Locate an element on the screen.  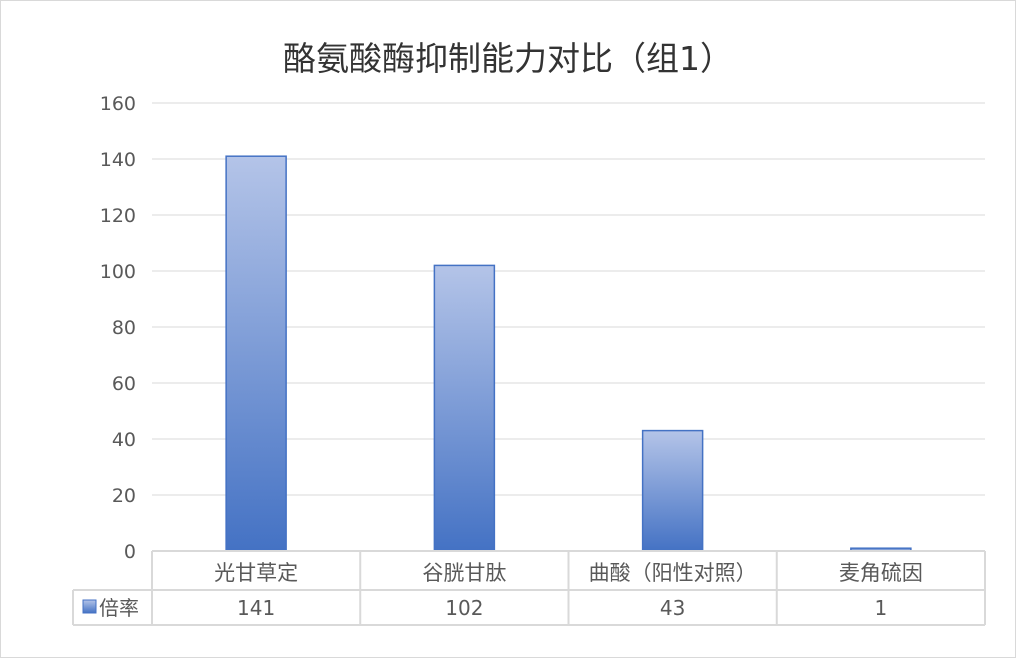
y-tick-label: 20 is located at coordinates (124, 496).